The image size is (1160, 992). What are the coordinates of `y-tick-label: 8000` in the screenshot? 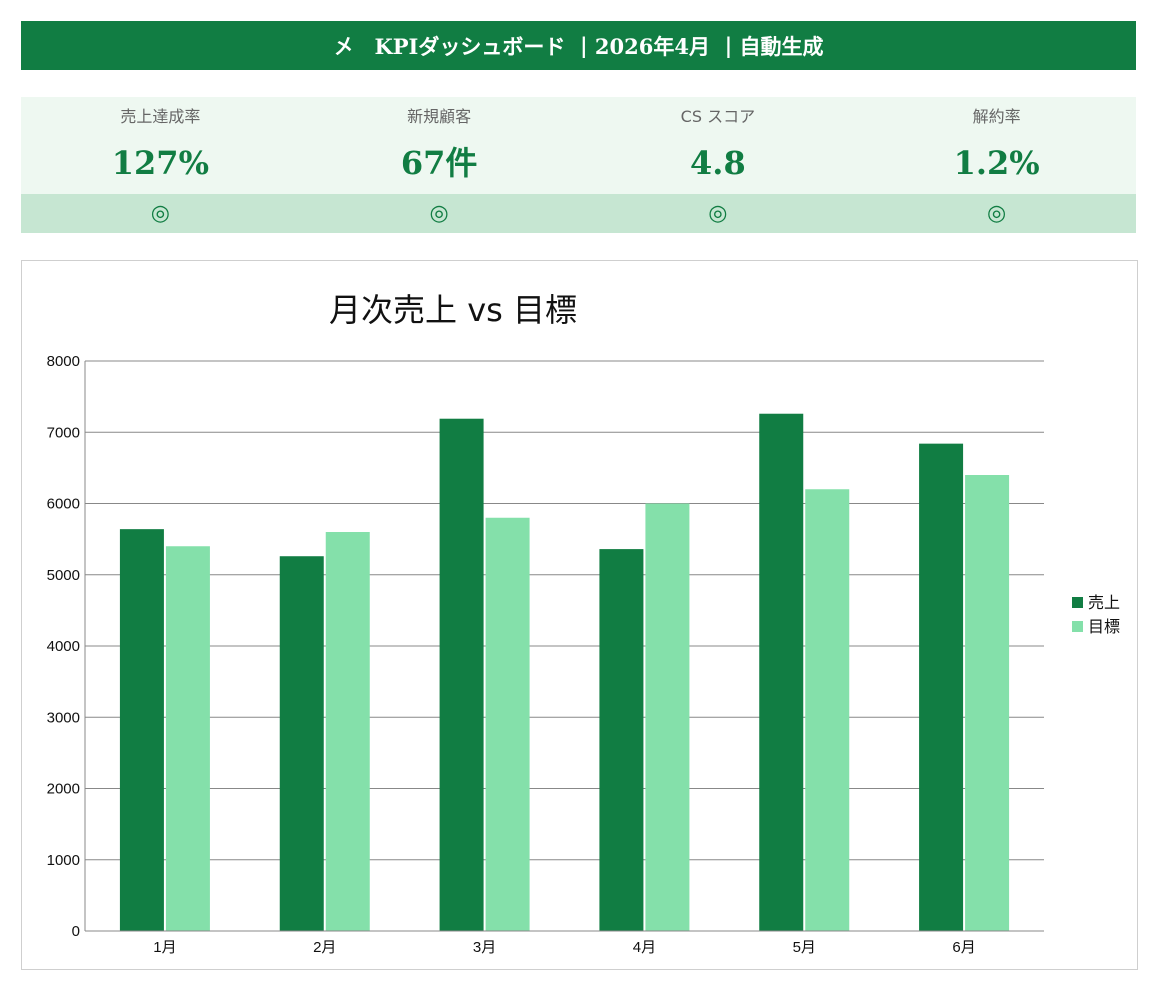 It's located at (63, 361).